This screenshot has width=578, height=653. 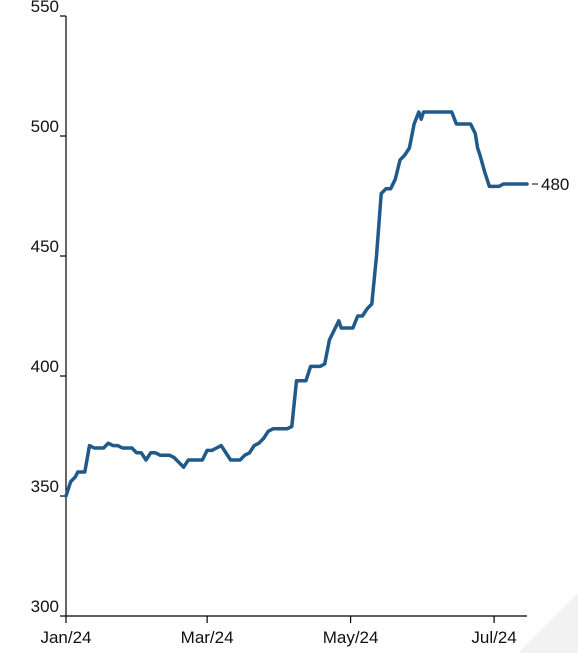 What do you see at coordinates (45, 366) in the screenshot?
I see `y-tick-label-400: 400` at bounding box center [45, 366].